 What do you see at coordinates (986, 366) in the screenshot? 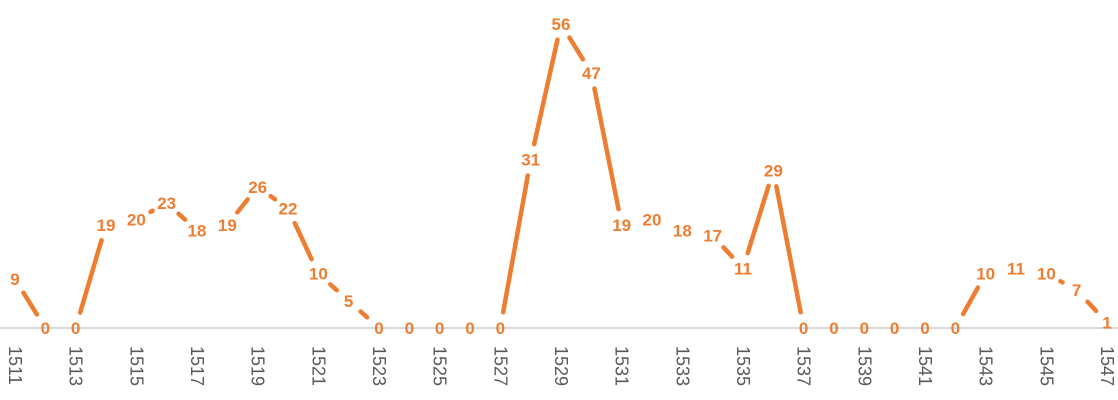
I see `x-tick-label: 1543` at bounding box center [986, 366].